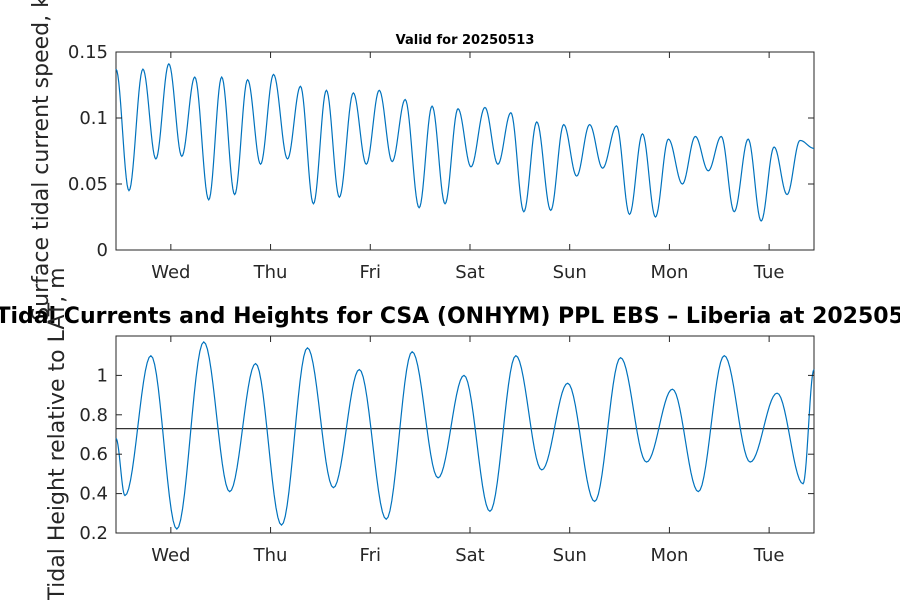  What do you see at coordinates (470, 555) in the screenshot?
I see `tidal-height-x-tick-label: Sat` at bounding box center [470, 555].